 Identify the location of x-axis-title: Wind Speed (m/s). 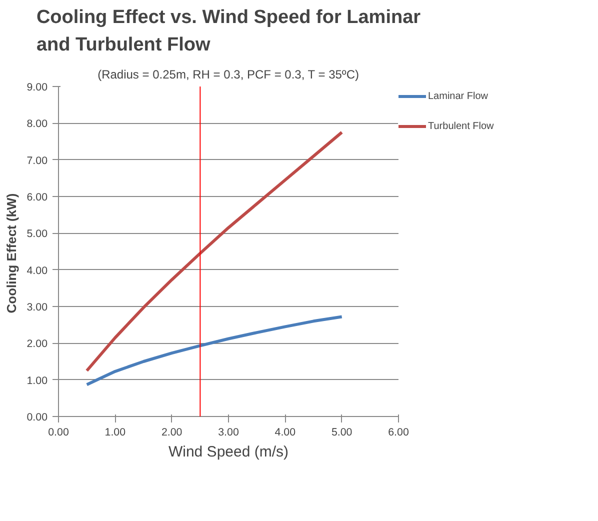
(228, 452).